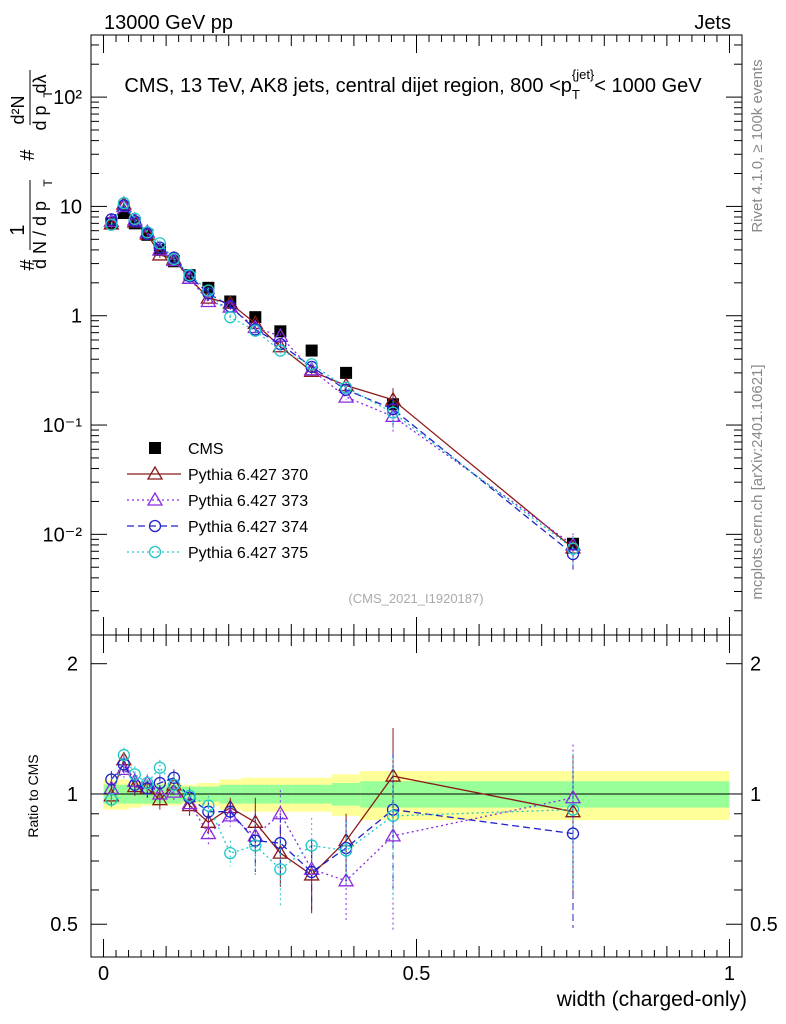 The width and height of the screenshot is (786, 1024). I want to click on svg-text: d²N, so click(18, 109).